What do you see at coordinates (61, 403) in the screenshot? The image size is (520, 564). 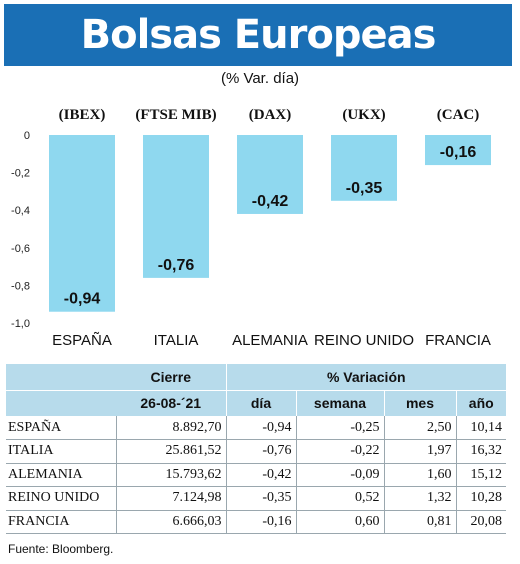 I see `table-subheader-empty` at bounding box center [61, 403].